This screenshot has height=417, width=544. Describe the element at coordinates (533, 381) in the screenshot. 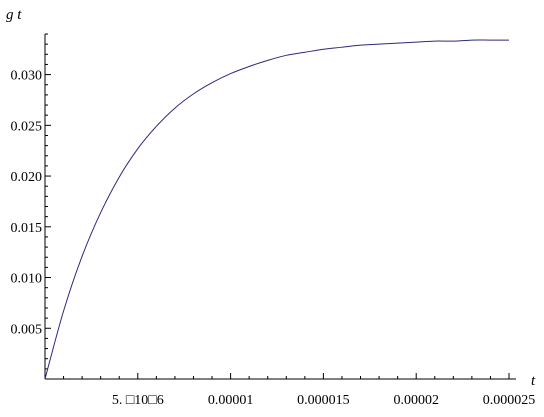

I see `x-axis-label: t` at that location.